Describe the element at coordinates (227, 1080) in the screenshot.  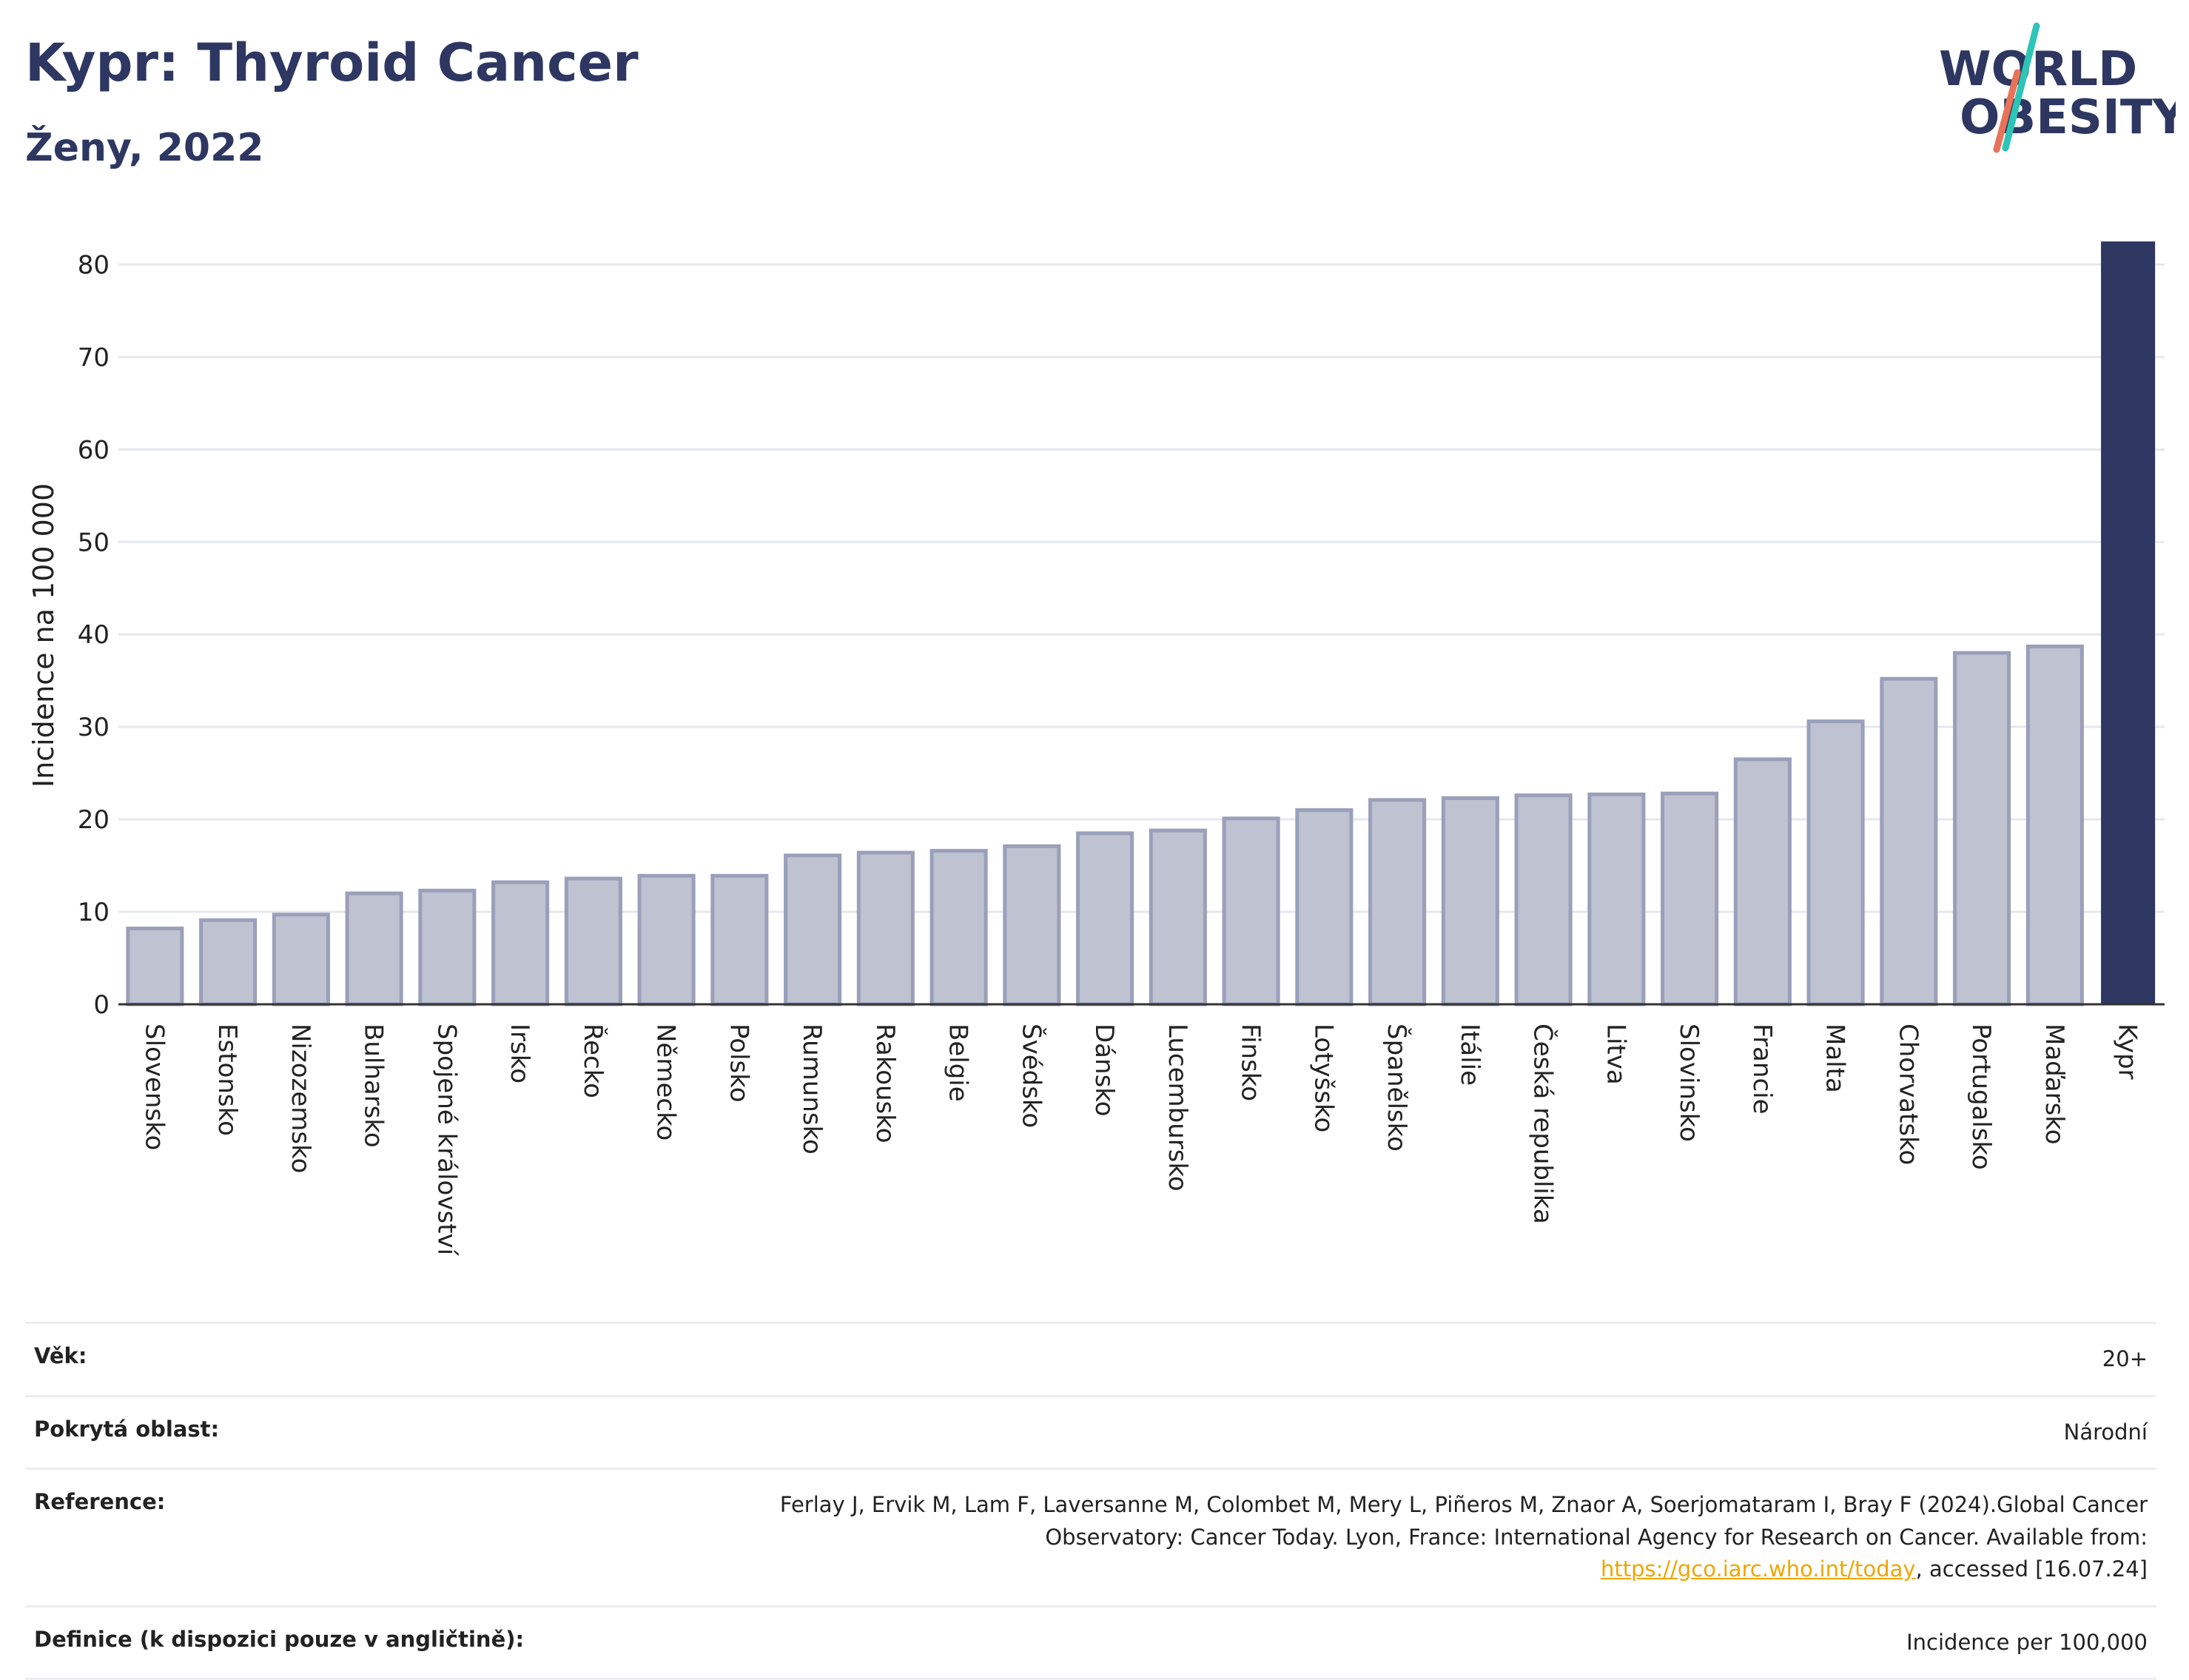
I see `x-tick-label: Estonsko` at that location.